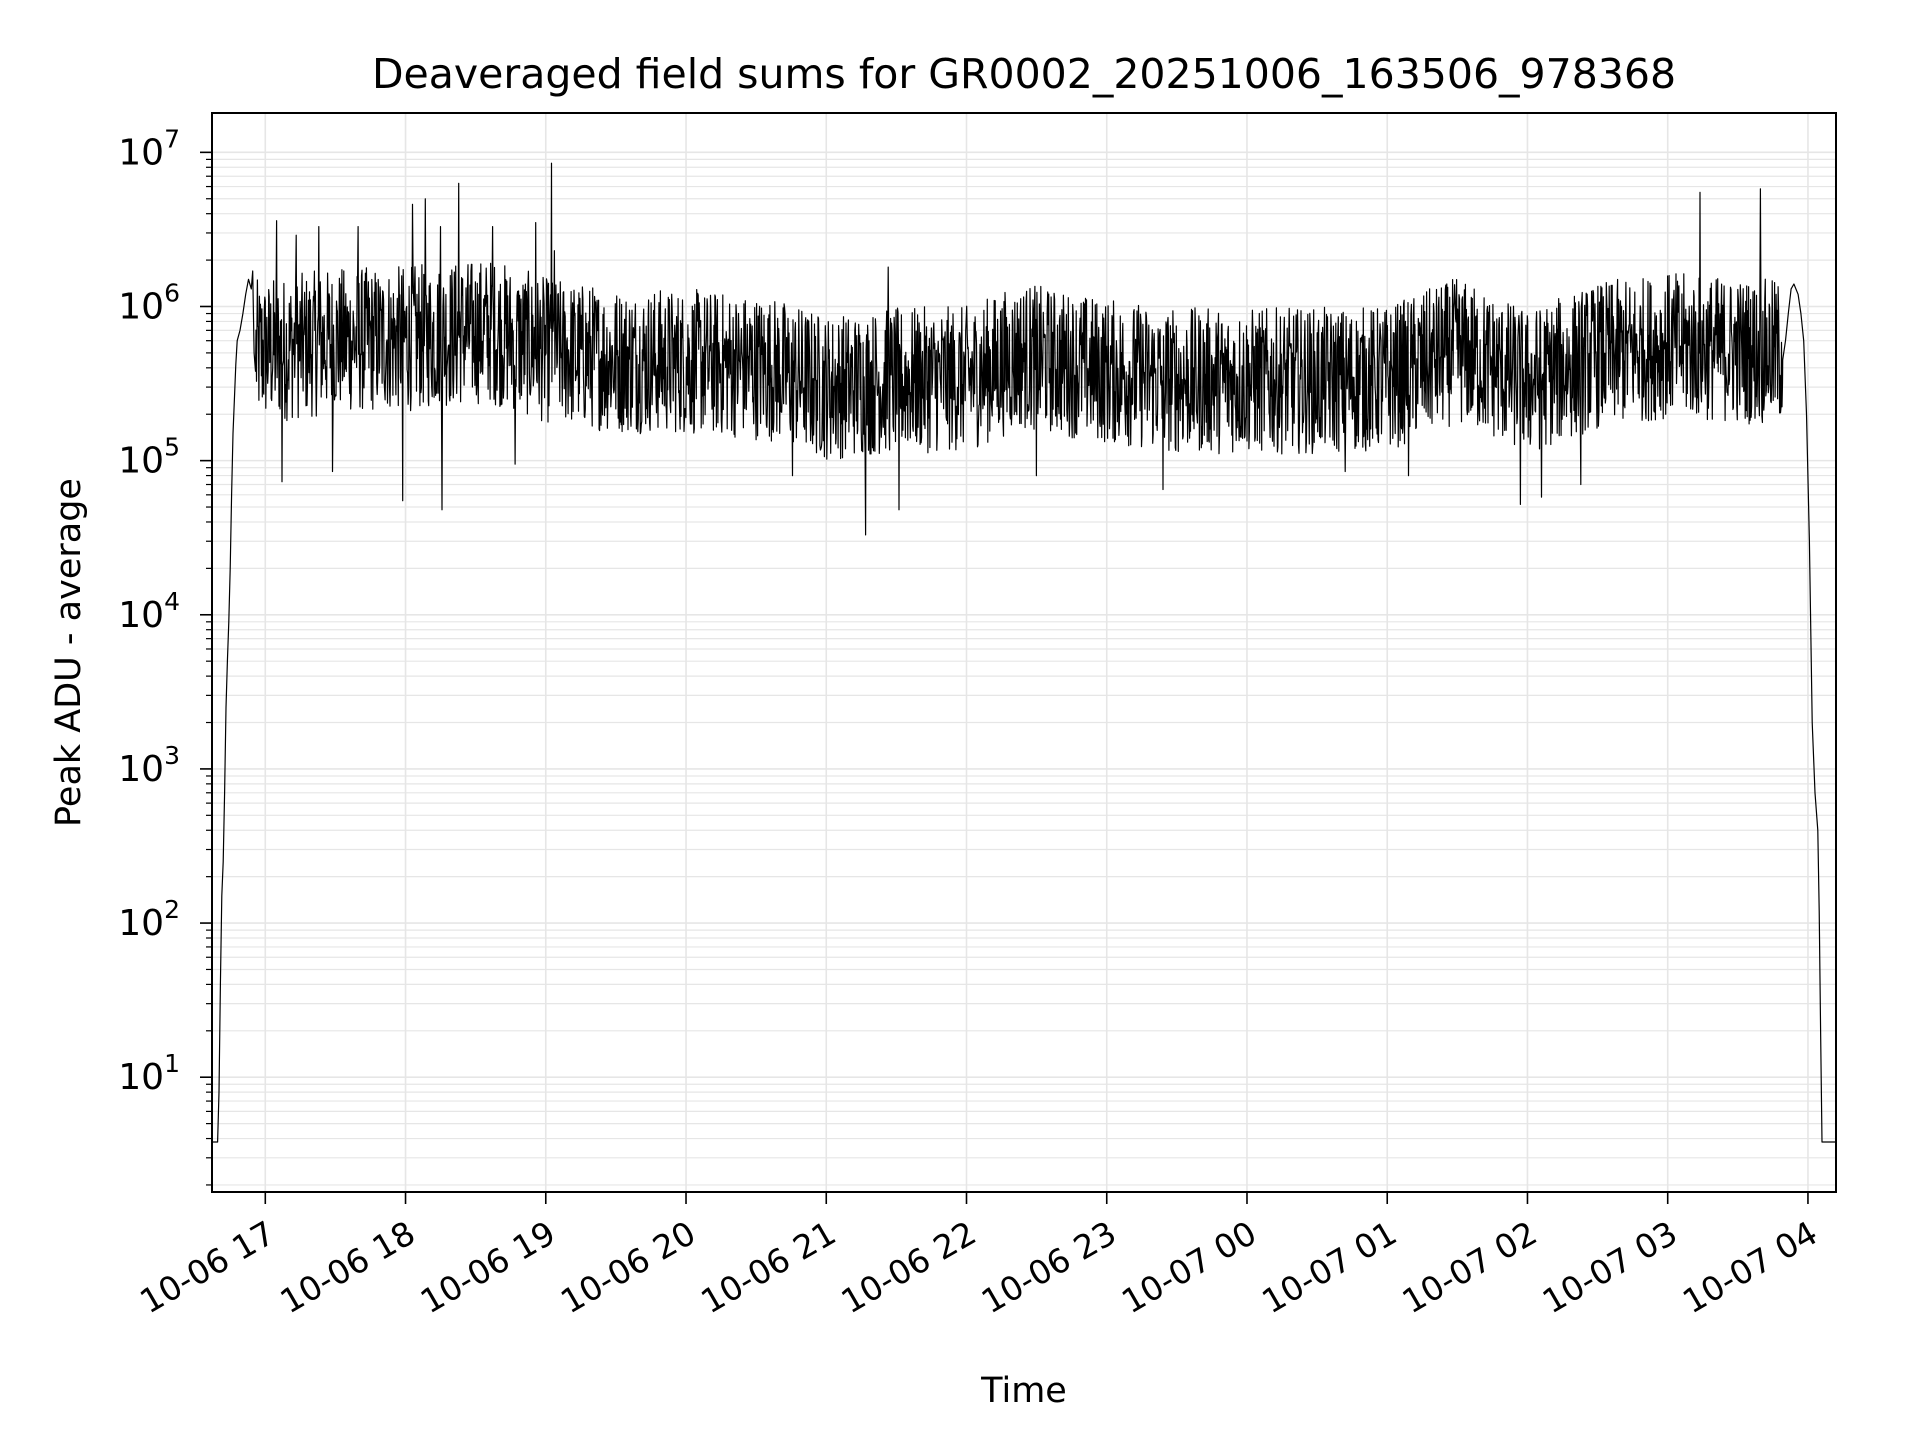 This screenshot has width=1920, height=1440. I want to click on y-tick-exponent: 2, so click(172, 909).